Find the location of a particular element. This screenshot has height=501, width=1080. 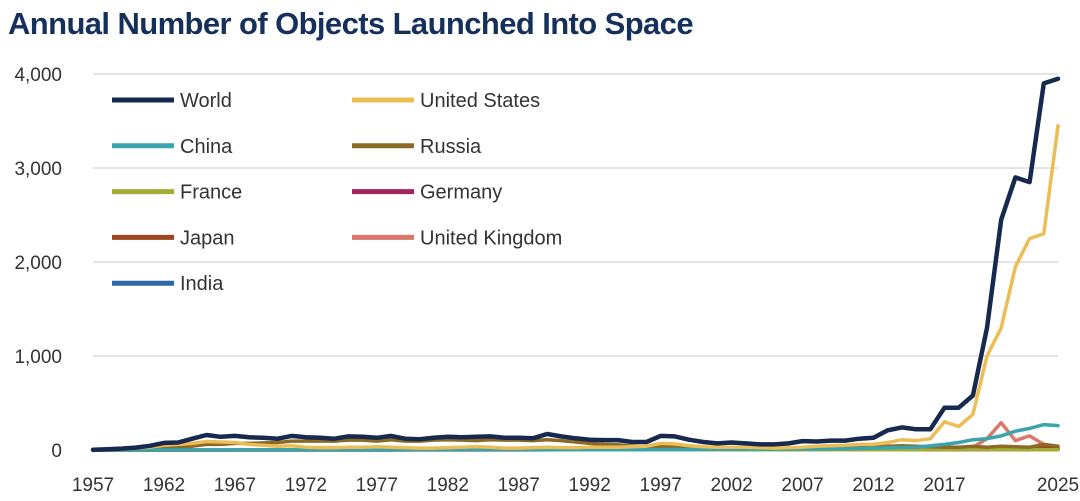

legend-label: Japan is located at coordinates (207, 238).